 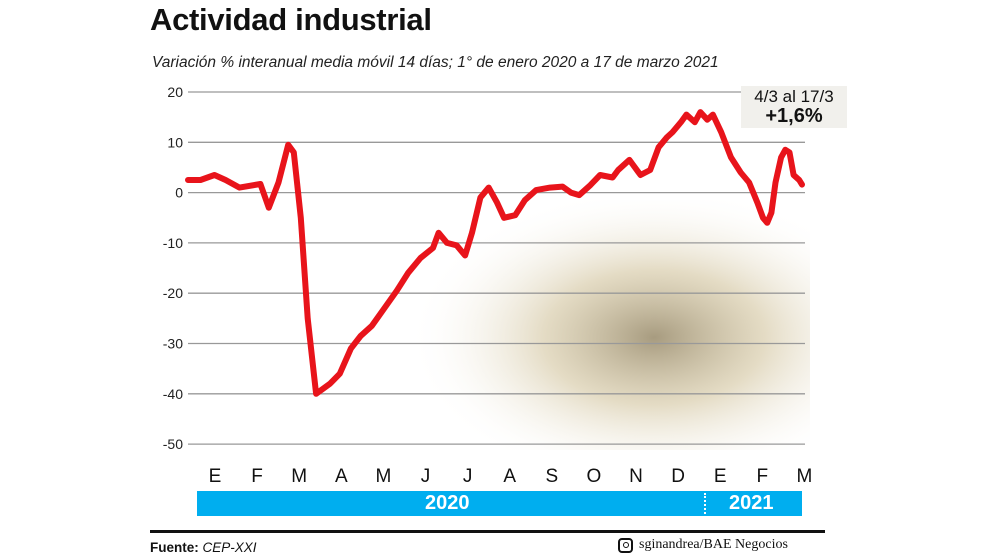 I want to click on year-divider, so click(x=705, y=503).